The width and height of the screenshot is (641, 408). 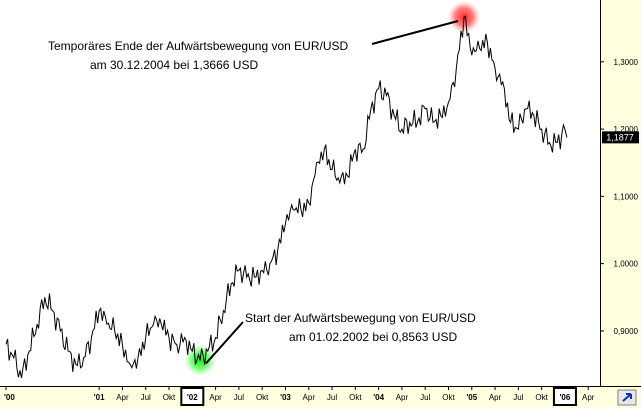 I want to click on x-tick-label: '06, so click(x=565, y=397).